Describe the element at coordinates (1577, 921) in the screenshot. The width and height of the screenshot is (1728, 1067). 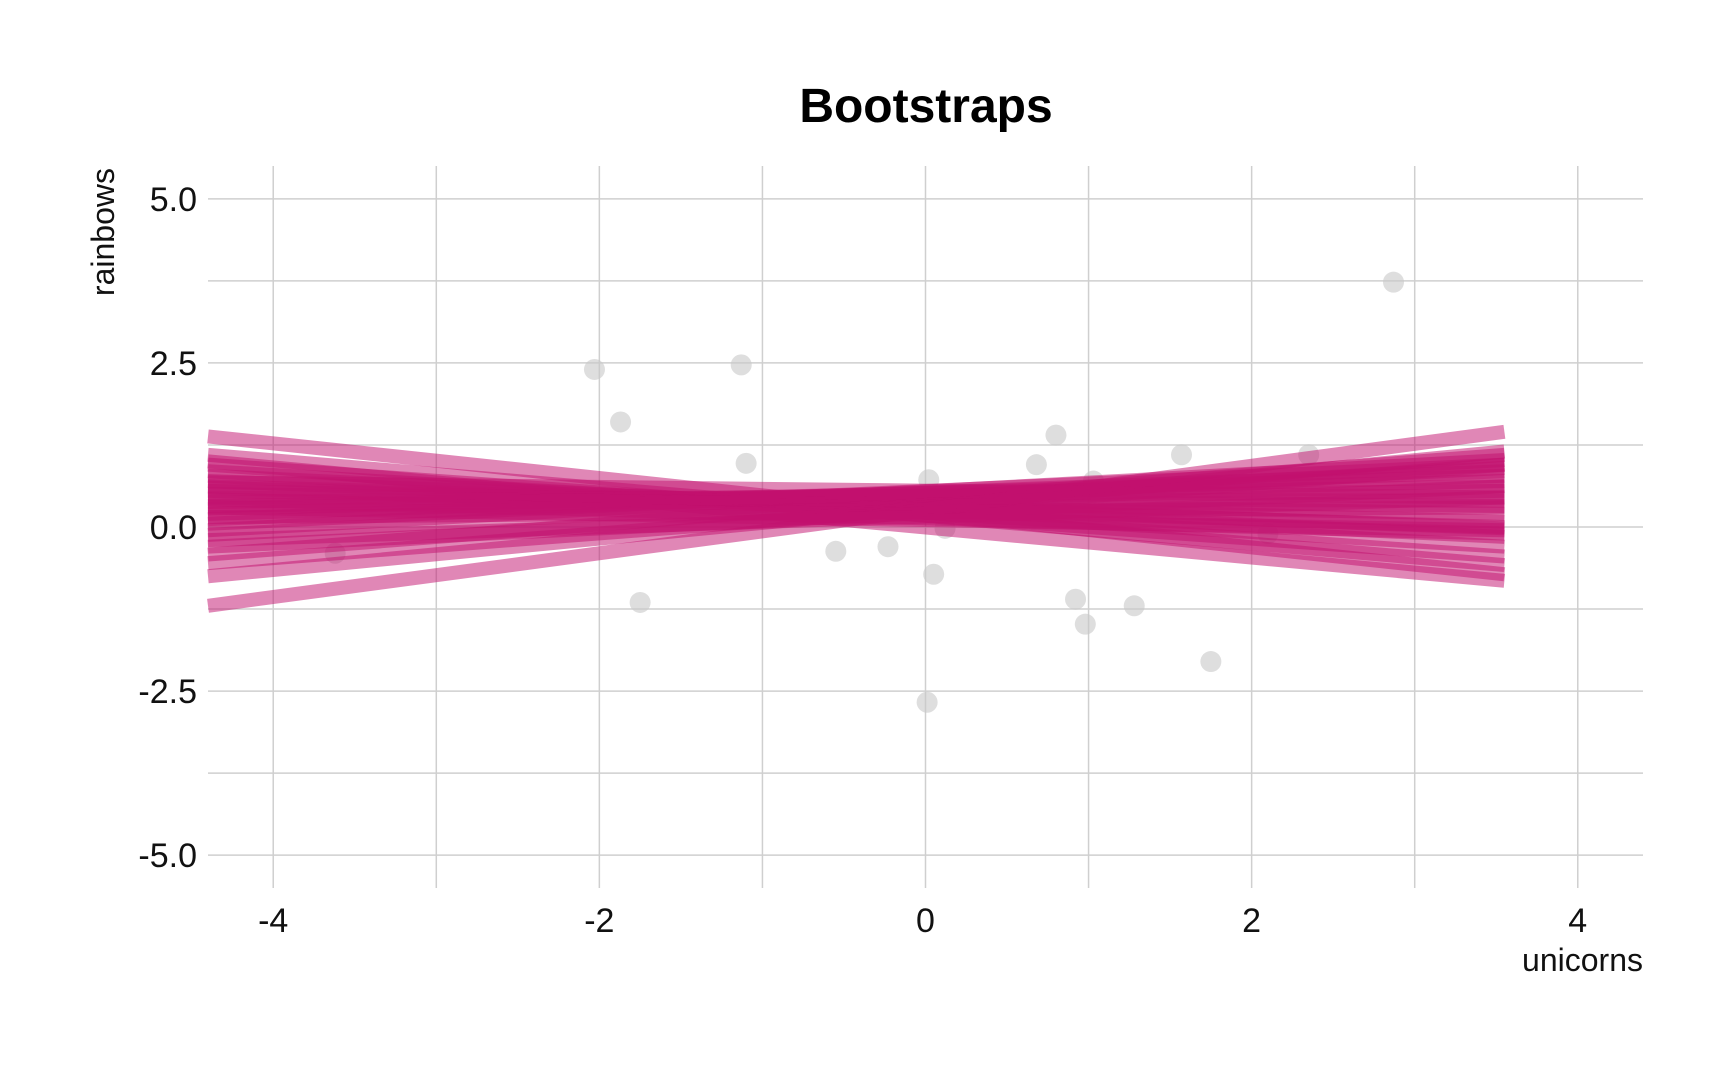
I see `x-tick-label: 4` at that location.